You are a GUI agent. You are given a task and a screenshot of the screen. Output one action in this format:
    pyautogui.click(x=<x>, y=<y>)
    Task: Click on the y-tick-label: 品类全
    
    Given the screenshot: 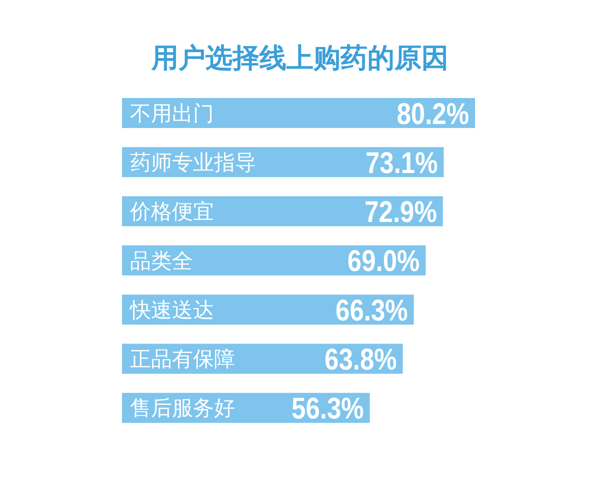 What is the action you would take?
    pyautogui.click(x=161, y=260)
    